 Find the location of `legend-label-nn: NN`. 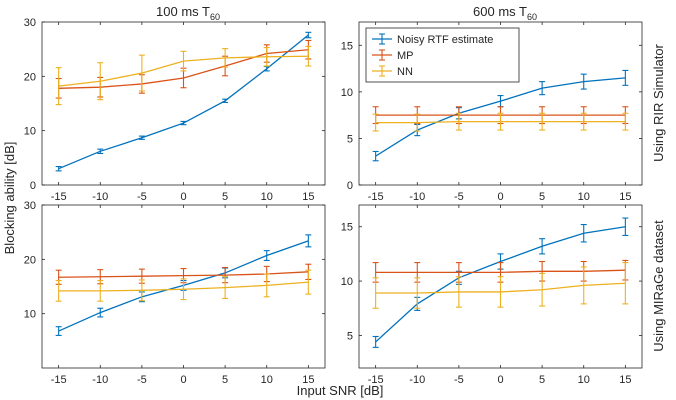

legend-label-nn: NN is located at coordinates (405, 72).